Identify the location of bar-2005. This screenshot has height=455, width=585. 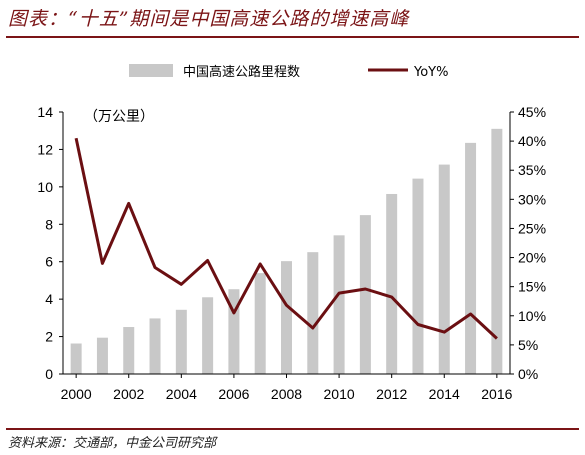
(208, 335).